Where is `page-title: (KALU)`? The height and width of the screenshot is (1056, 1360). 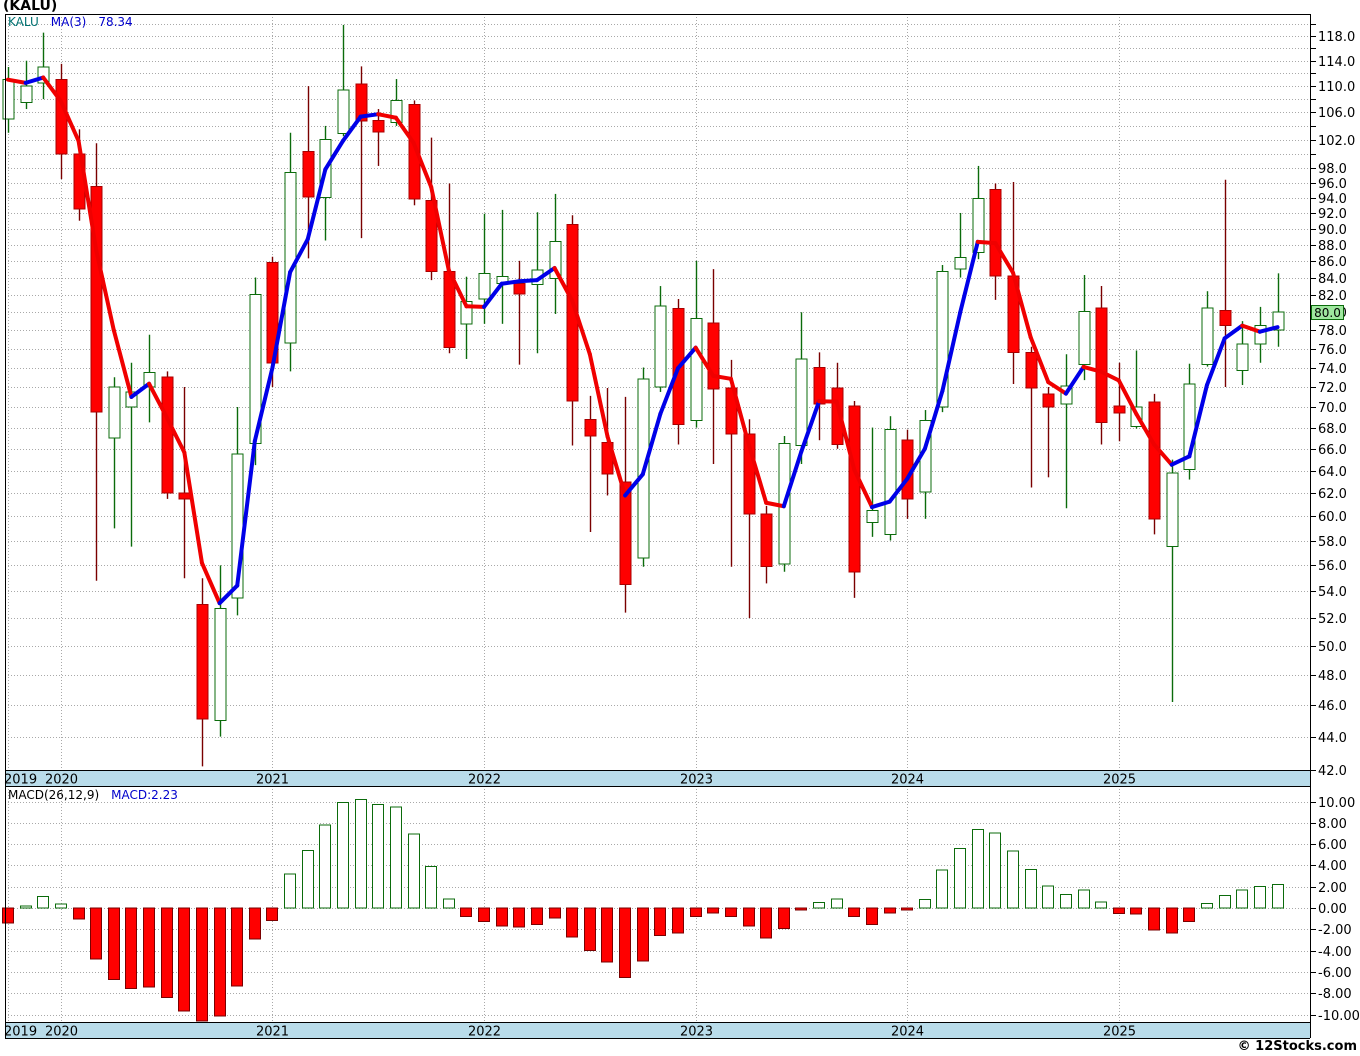
page-title: (KALU) is located at coordinates (30, 7).